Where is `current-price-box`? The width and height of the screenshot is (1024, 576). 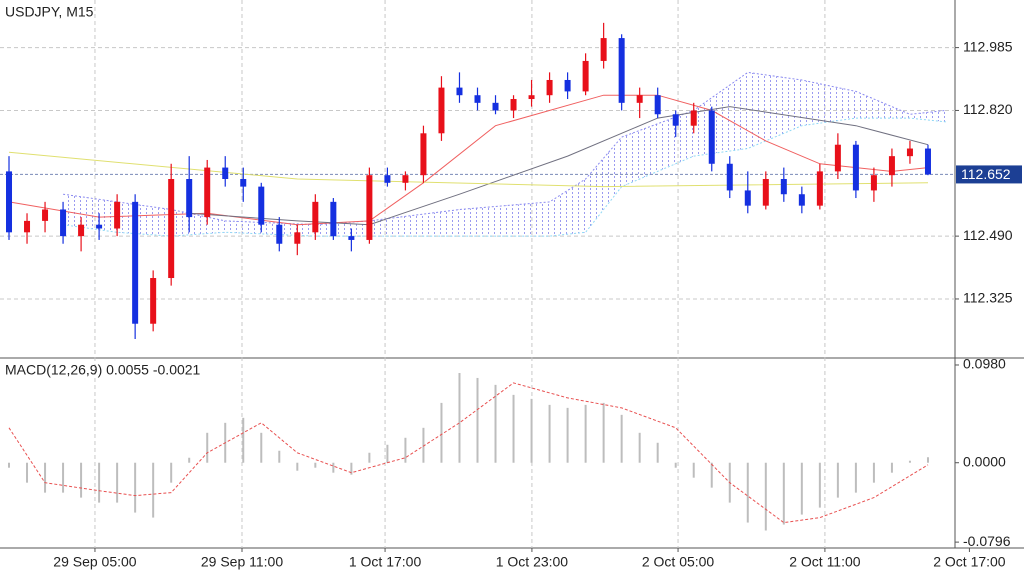
current-price-box is located at coordinates (989, 174).